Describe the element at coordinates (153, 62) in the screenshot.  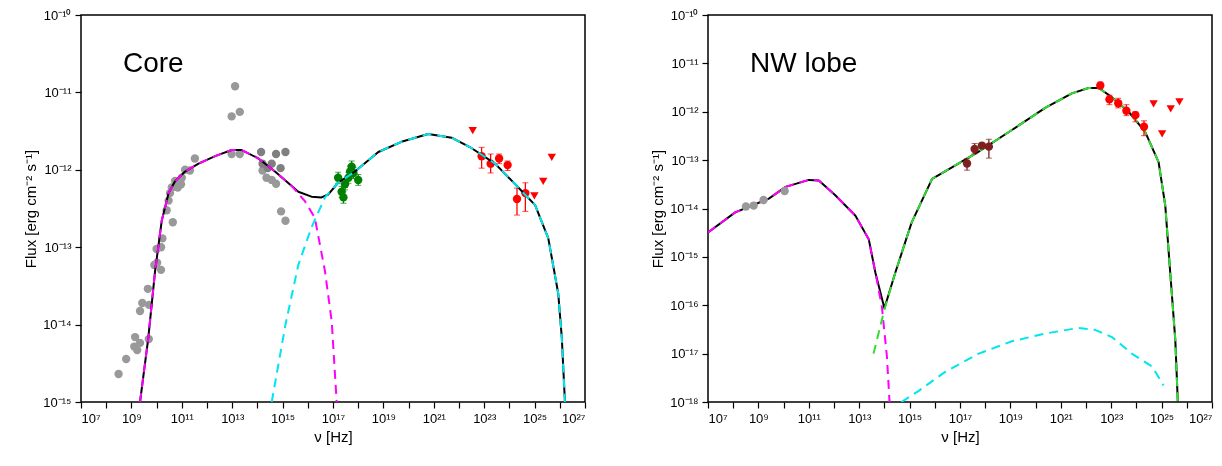
I see `annotation: Core` at that location.